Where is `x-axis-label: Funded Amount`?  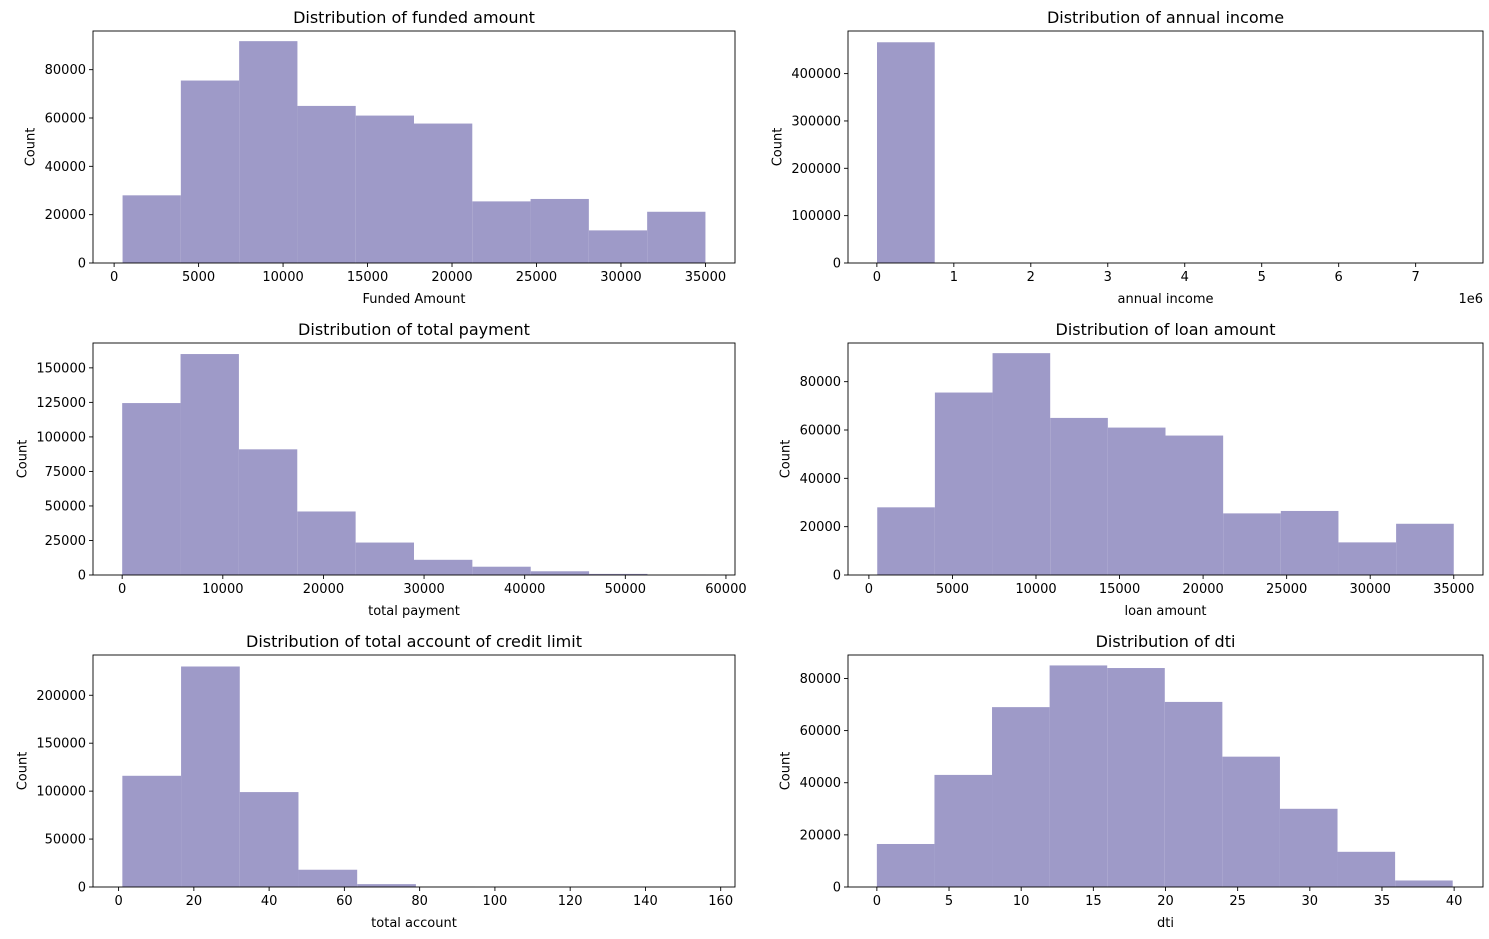 x-axis-label: Funded Amount is located at coordinates (414, 299).